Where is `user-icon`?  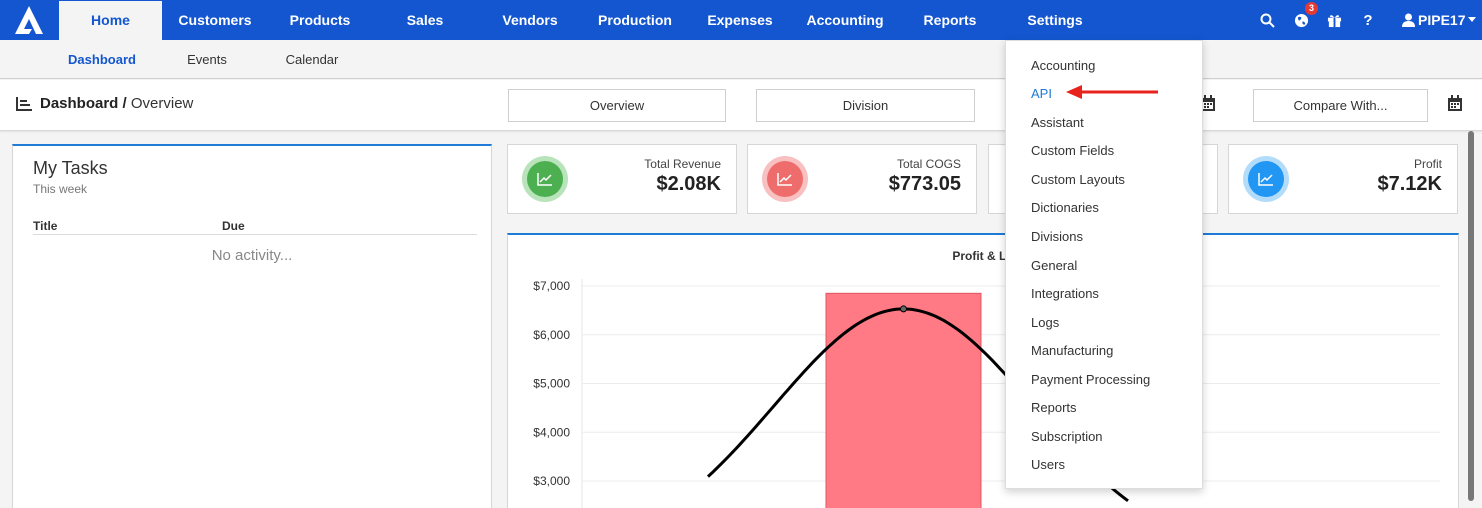
user-icon is located at coordinates (1408, 20).